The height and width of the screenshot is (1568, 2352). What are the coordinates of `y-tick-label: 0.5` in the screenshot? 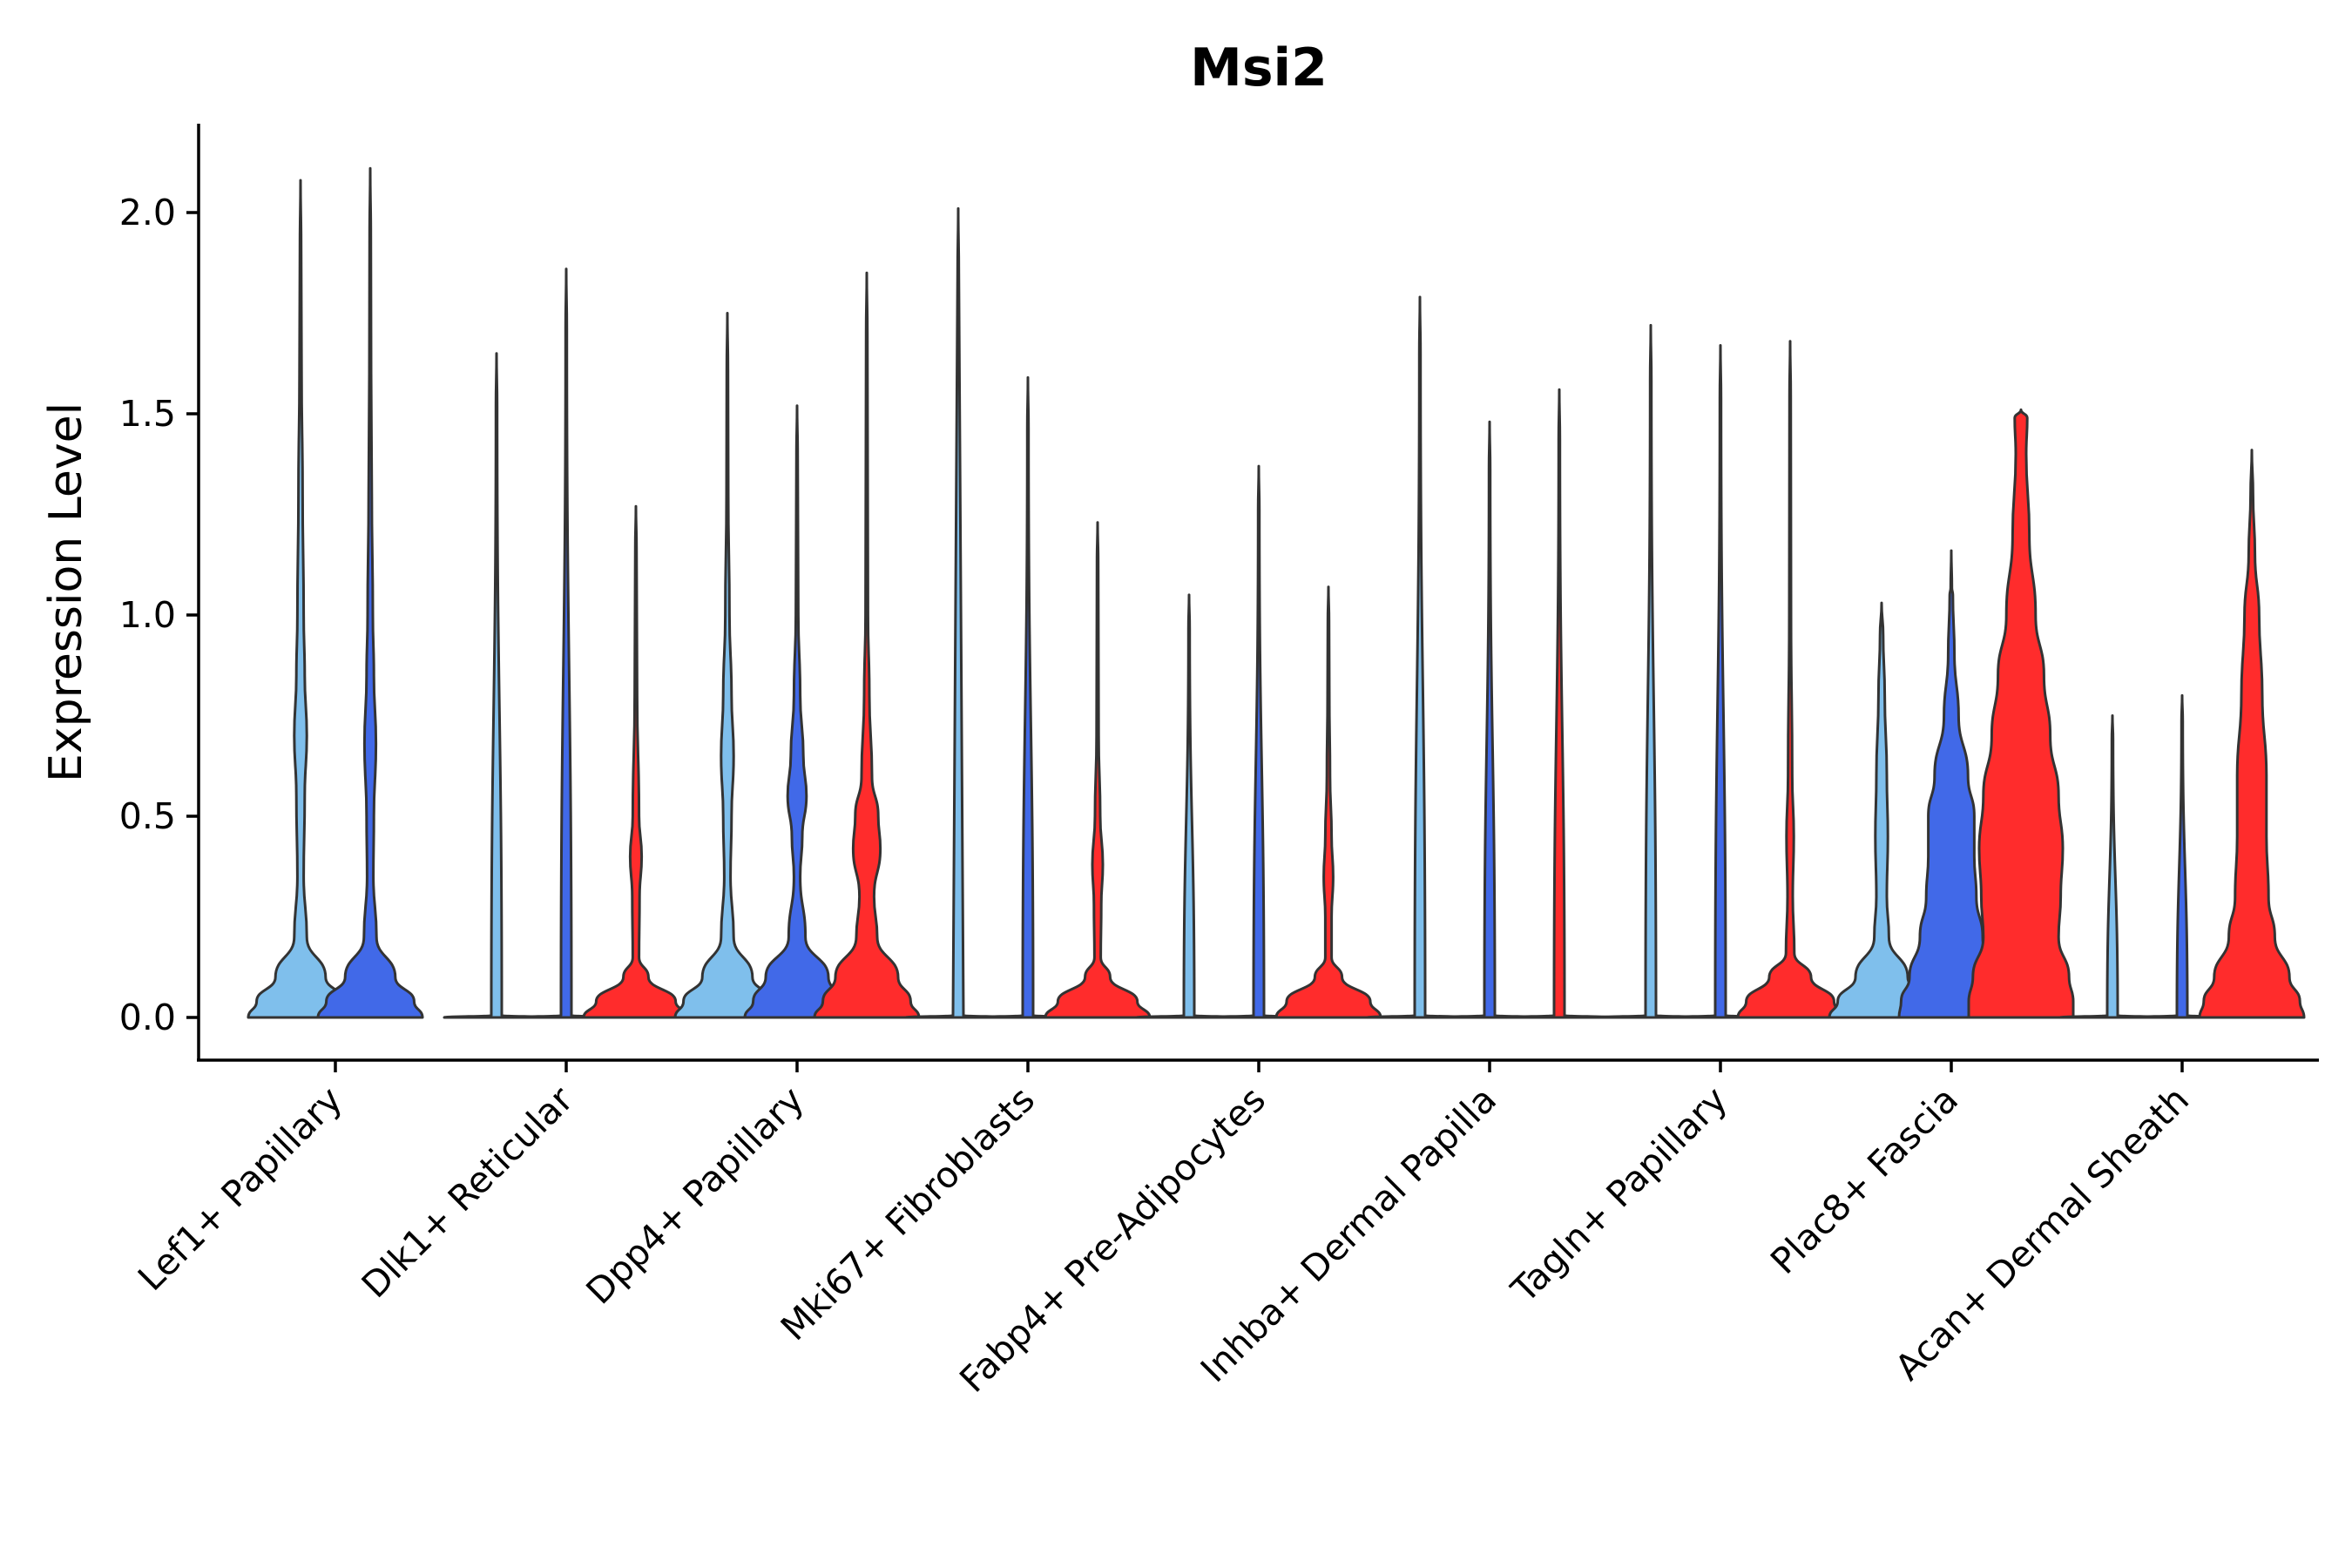 It's located at (147, 816).